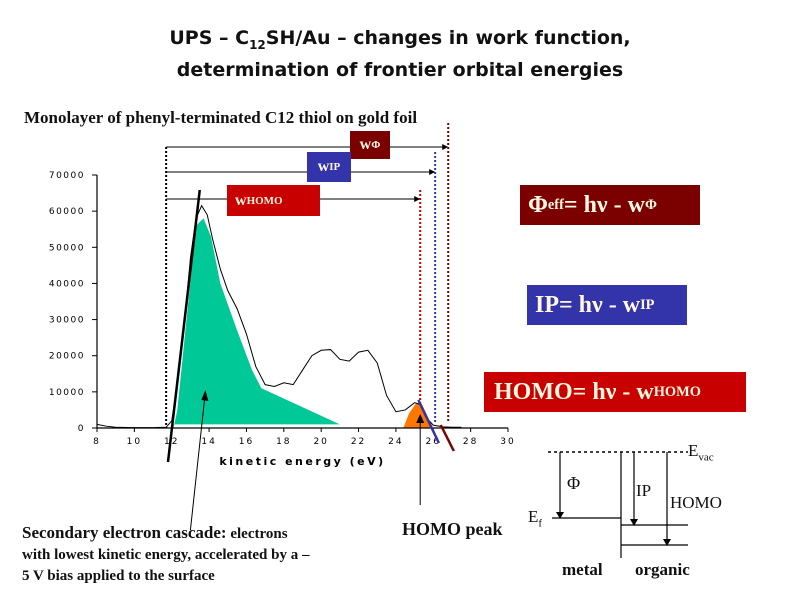 This screenshot has height=600, width=800. Describe the element at coordinates (67, 176) in the screenshot. I see `y-tick-label: 70000` at that location.